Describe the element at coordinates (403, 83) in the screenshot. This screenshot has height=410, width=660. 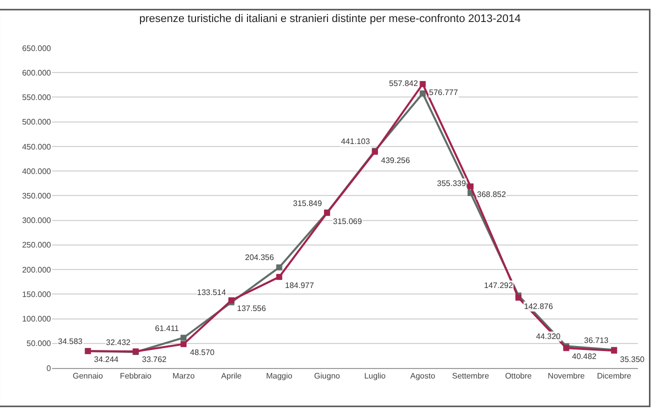
I see `data-label: 557.842` at that location.